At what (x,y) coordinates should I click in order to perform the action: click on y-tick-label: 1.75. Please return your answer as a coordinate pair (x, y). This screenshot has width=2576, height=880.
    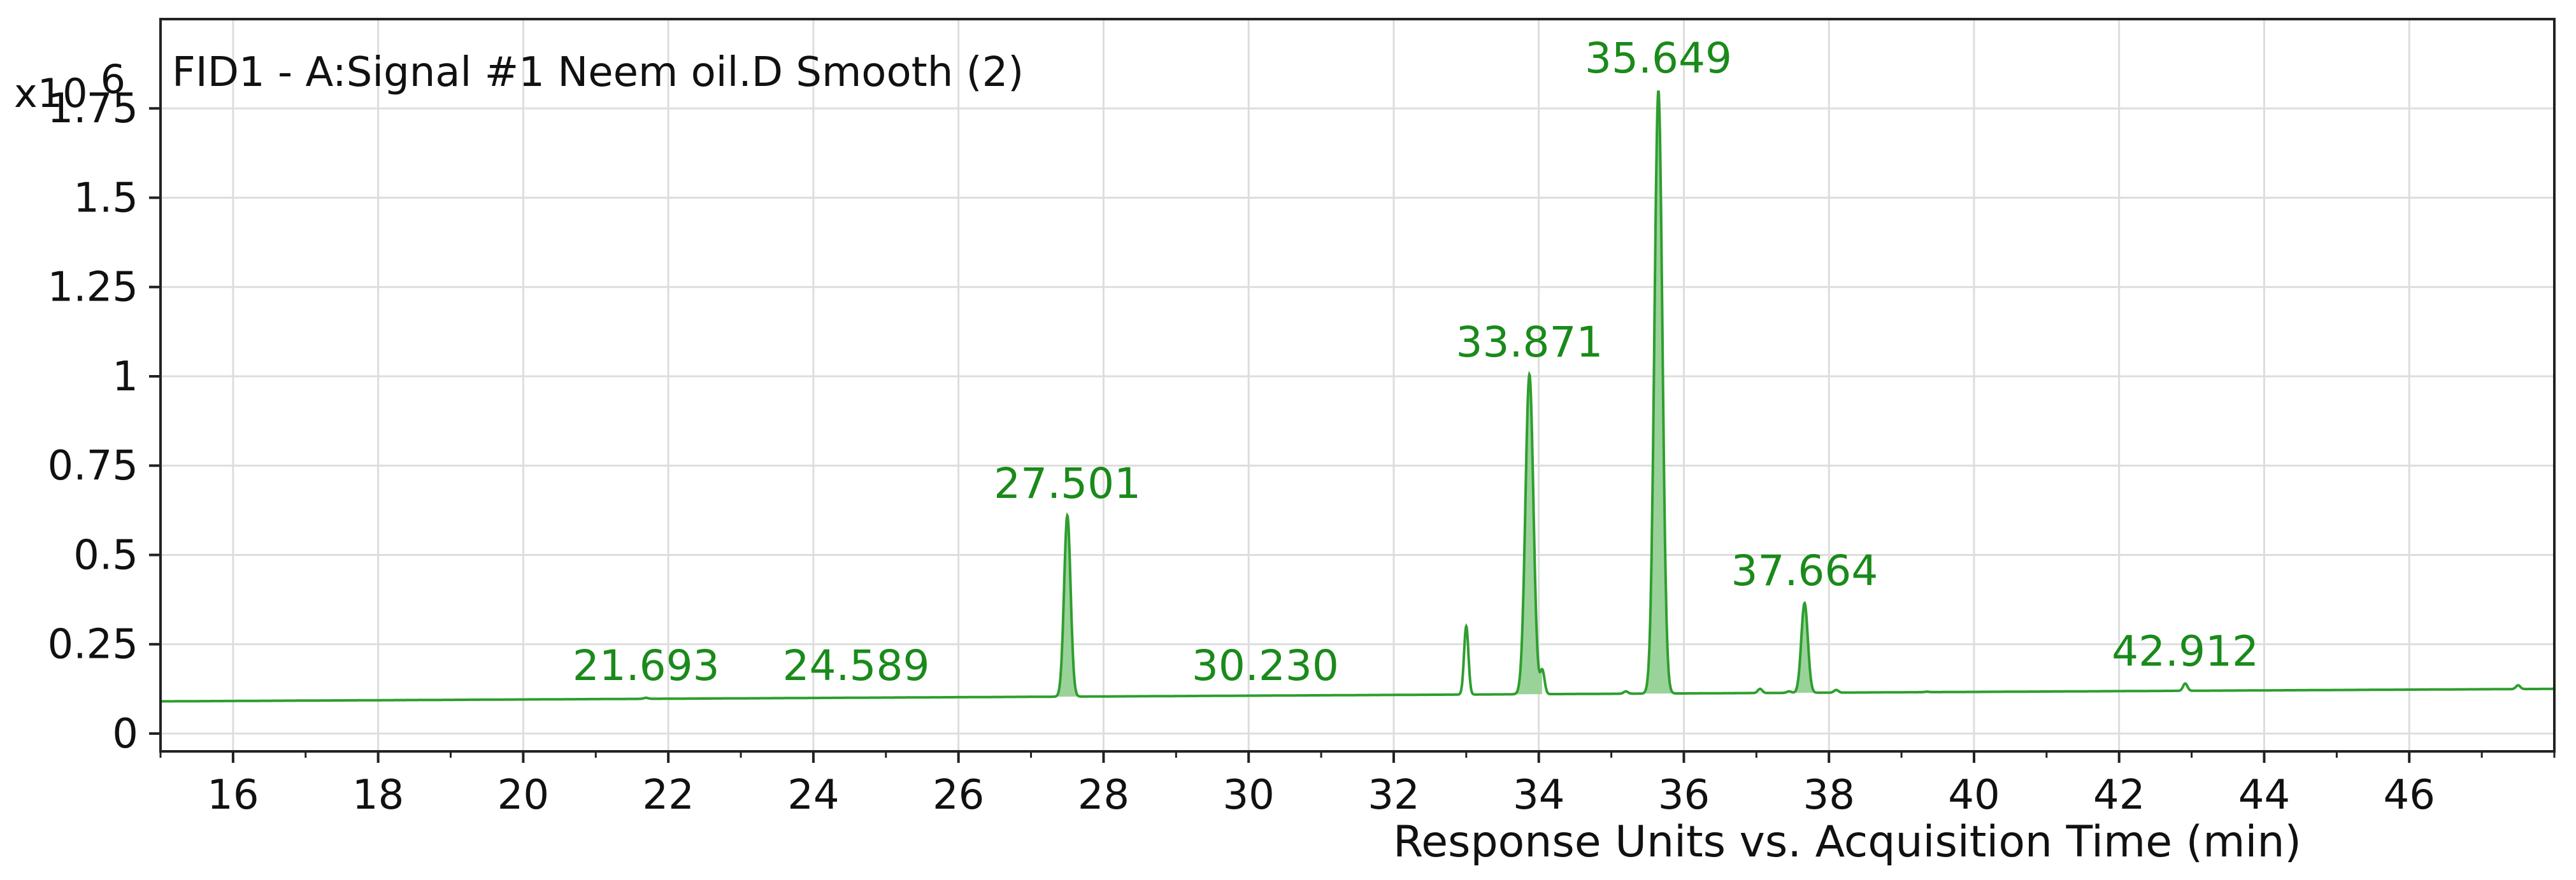
    Looking at the image, I should click on (94, 108).